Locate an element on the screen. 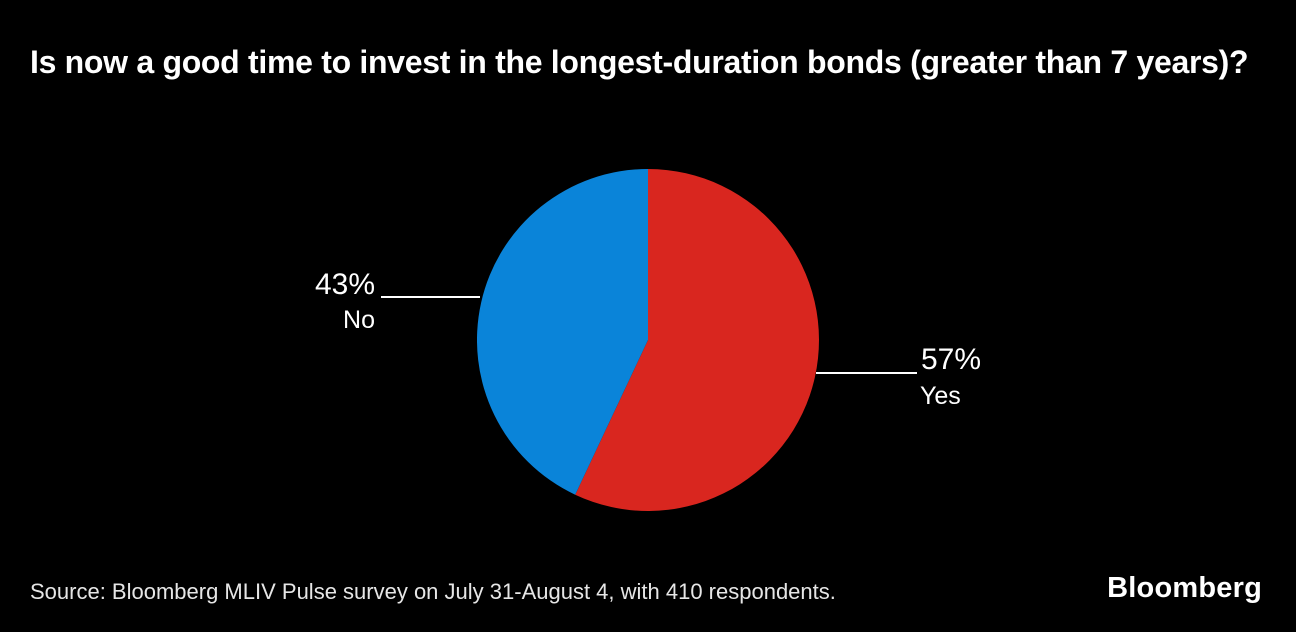 This screenshot has height=632, width=1296. pie-chart is located at coordinates (647, 340).